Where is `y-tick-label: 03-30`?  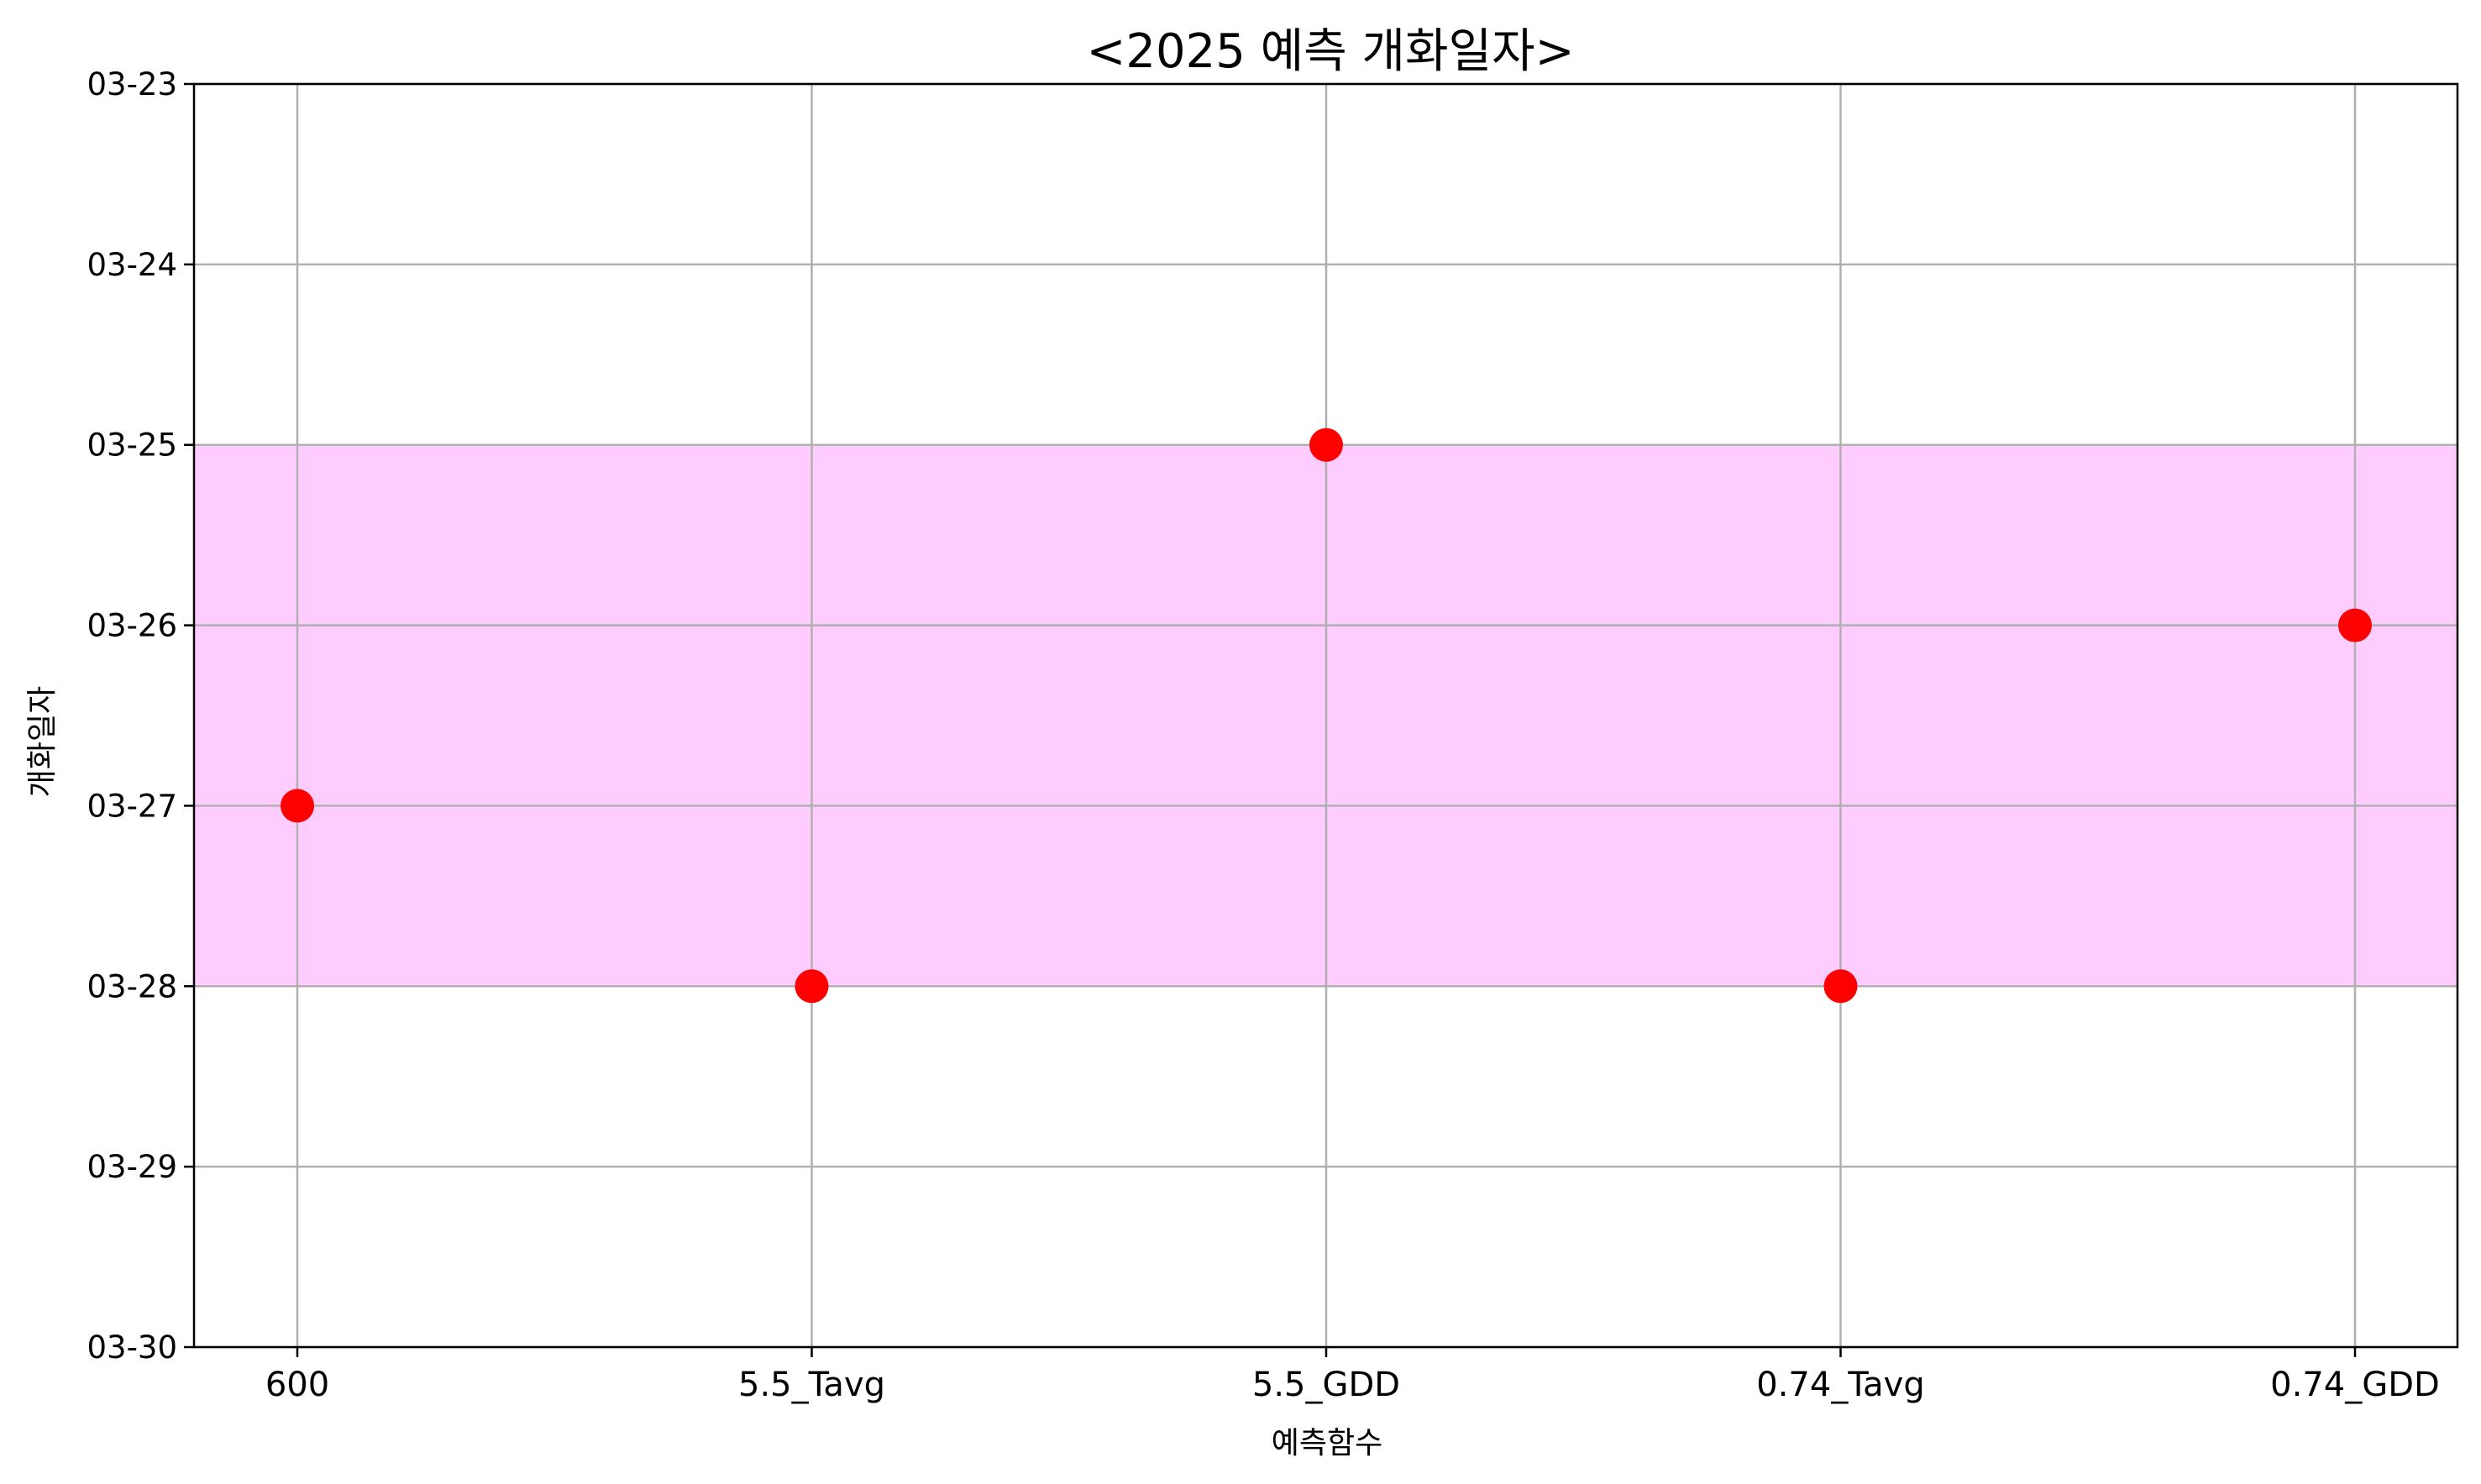
y-tick-label: 03-30 is located at coordinates (132, 1348).